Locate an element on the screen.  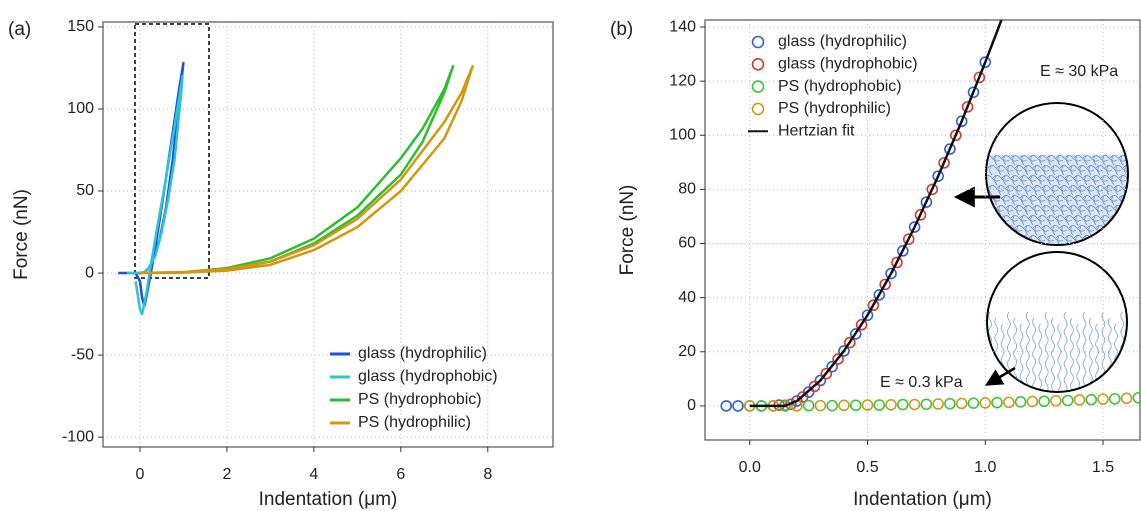
x-tick-label: 1.5 is located at coordinates (1103, 467).